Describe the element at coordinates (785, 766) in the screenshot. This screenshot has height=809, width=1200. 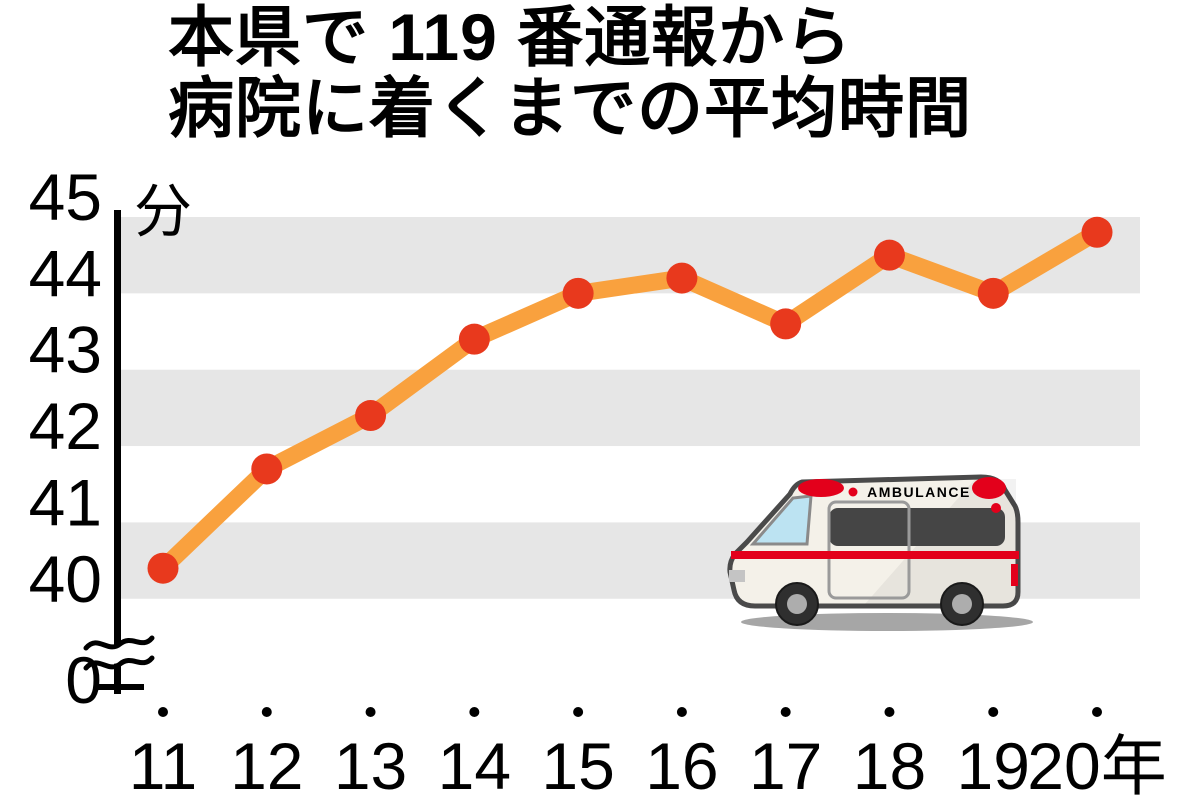
I see `x-tick-label: 17` at that location.